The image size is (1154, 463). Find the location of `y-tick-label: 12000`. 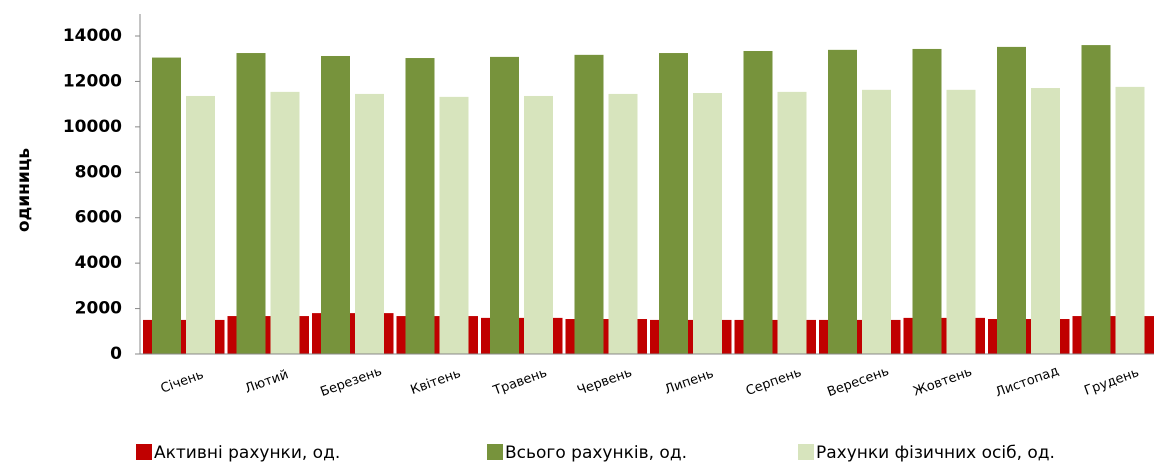

y-tick-label: 12000 is located at coordinates (92, 81).